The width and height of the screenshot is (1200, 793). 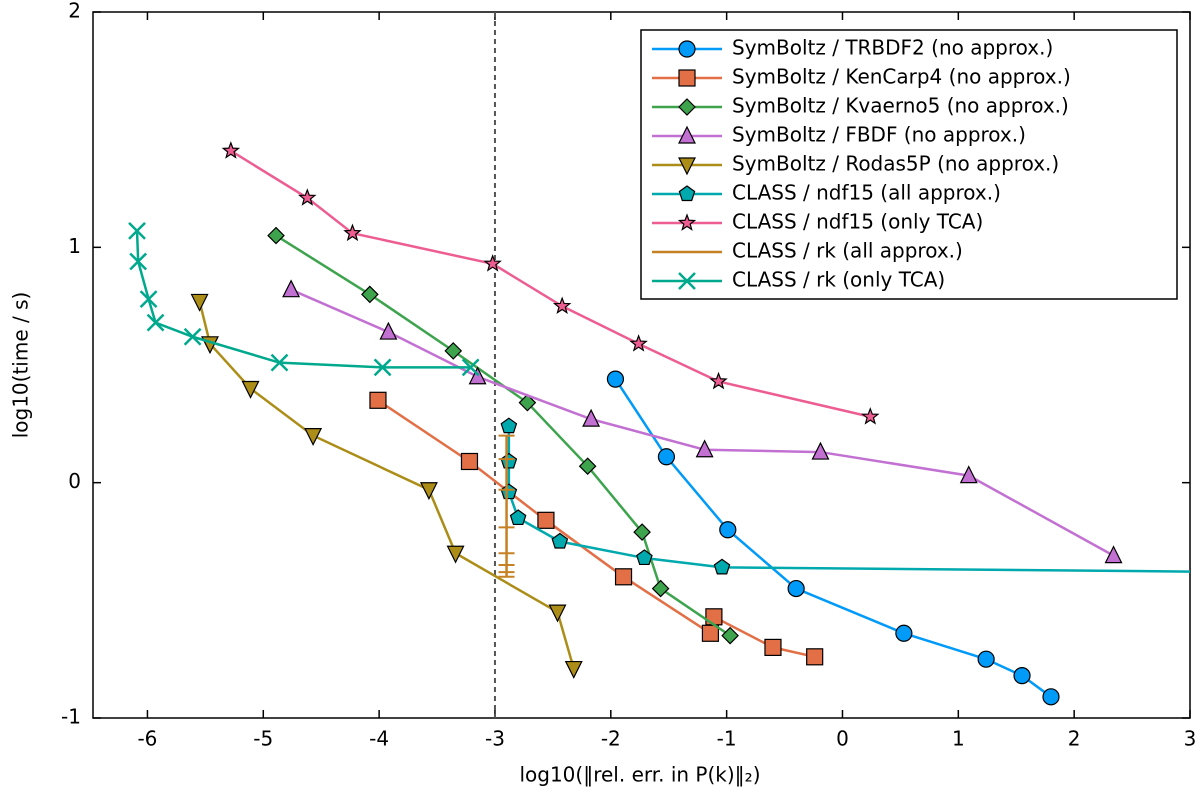 I want to click on y-tick-label: 0, so click(x=74, y=481).